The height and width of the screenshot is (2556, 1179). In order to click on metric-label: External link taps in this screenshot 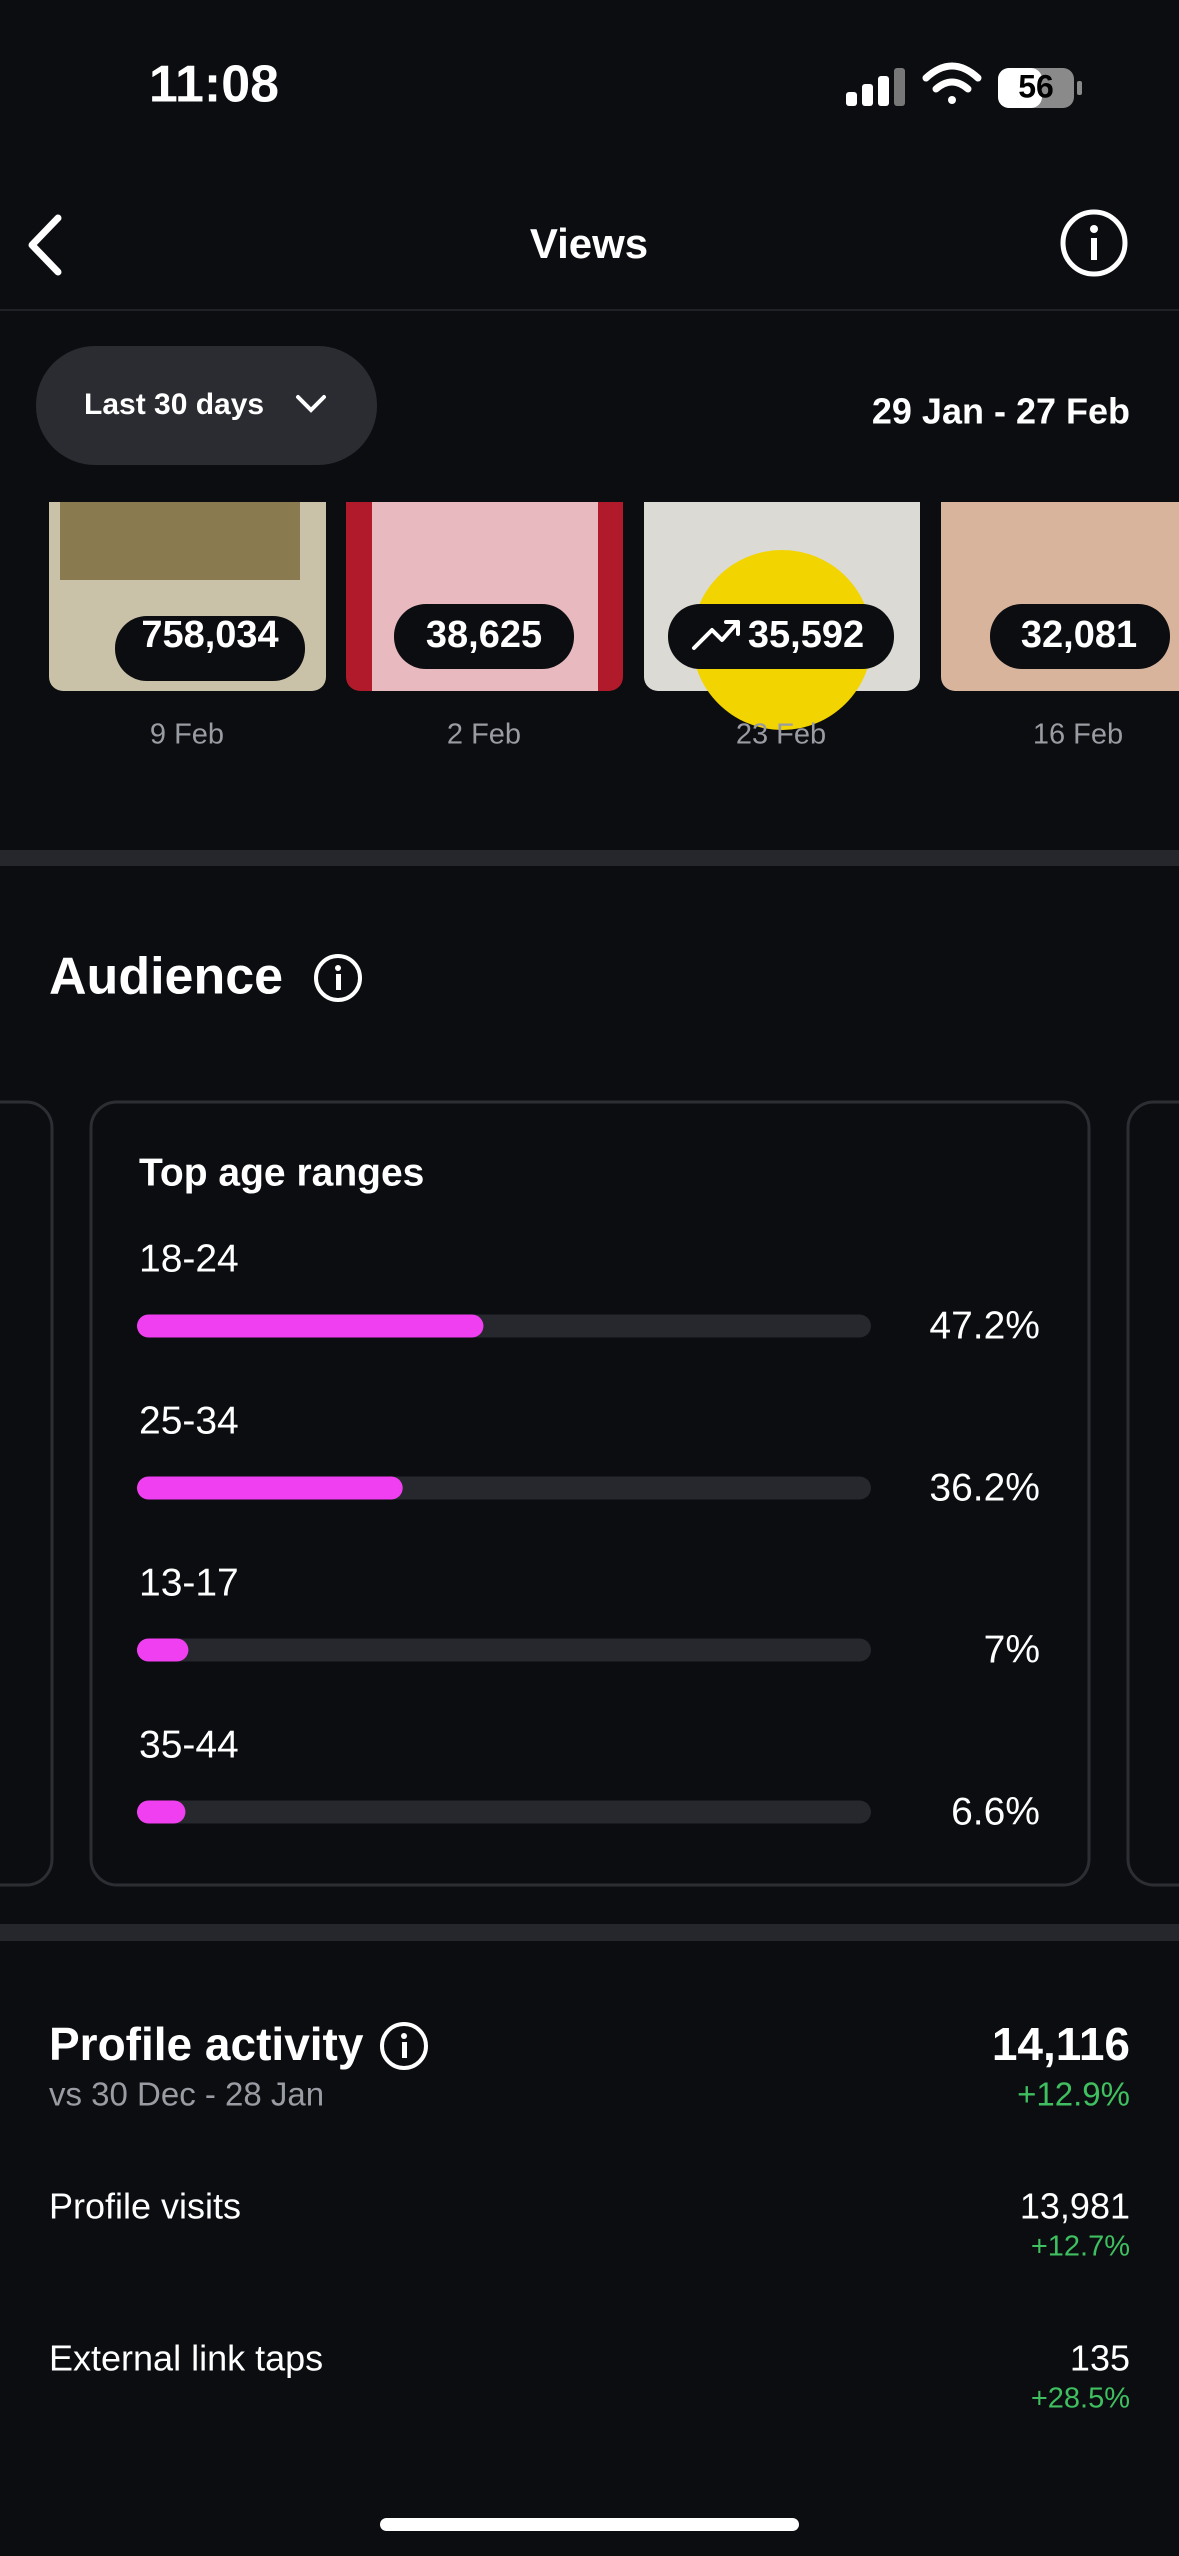, I will do `click(186, 2358)`.